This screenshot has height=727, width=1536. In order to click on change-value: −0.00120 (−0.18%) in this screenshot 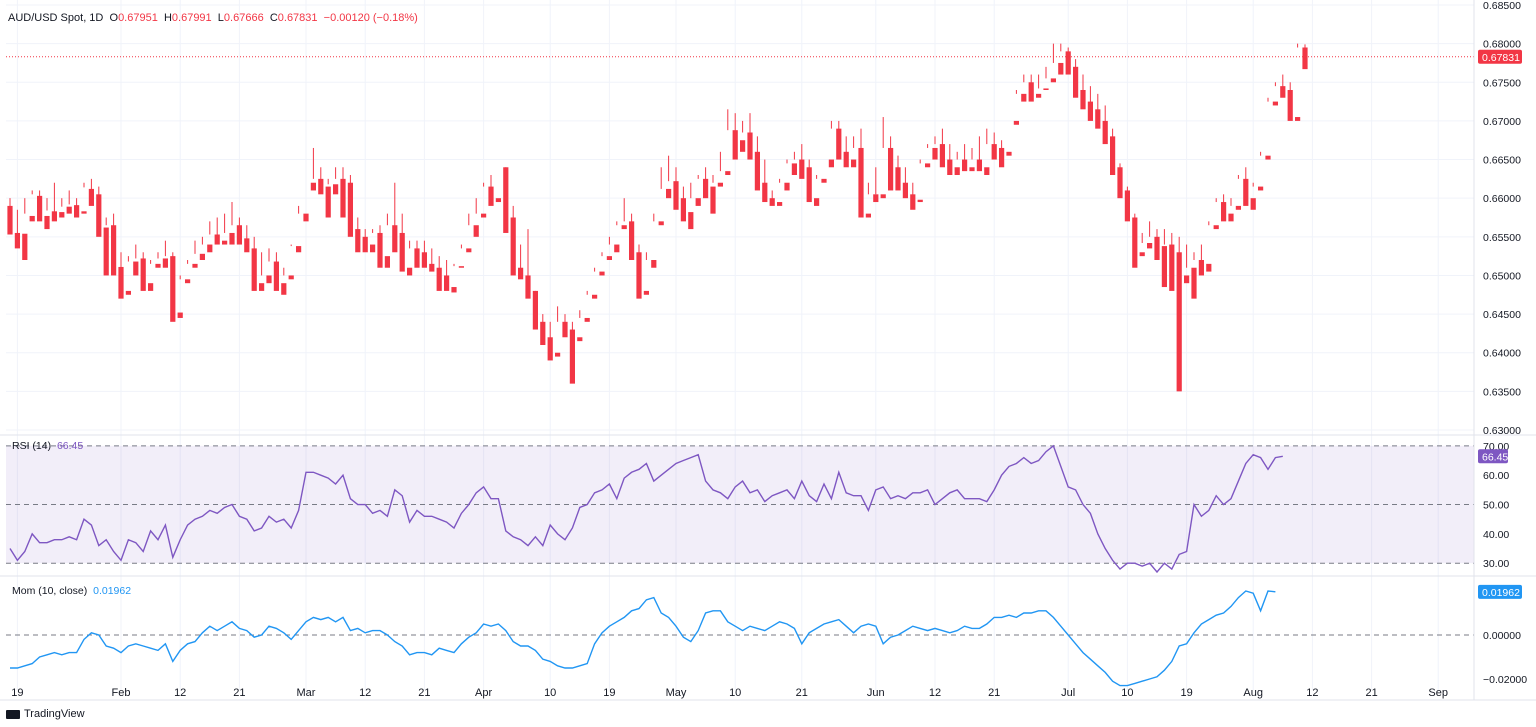, I will do `click(370, 18)`.